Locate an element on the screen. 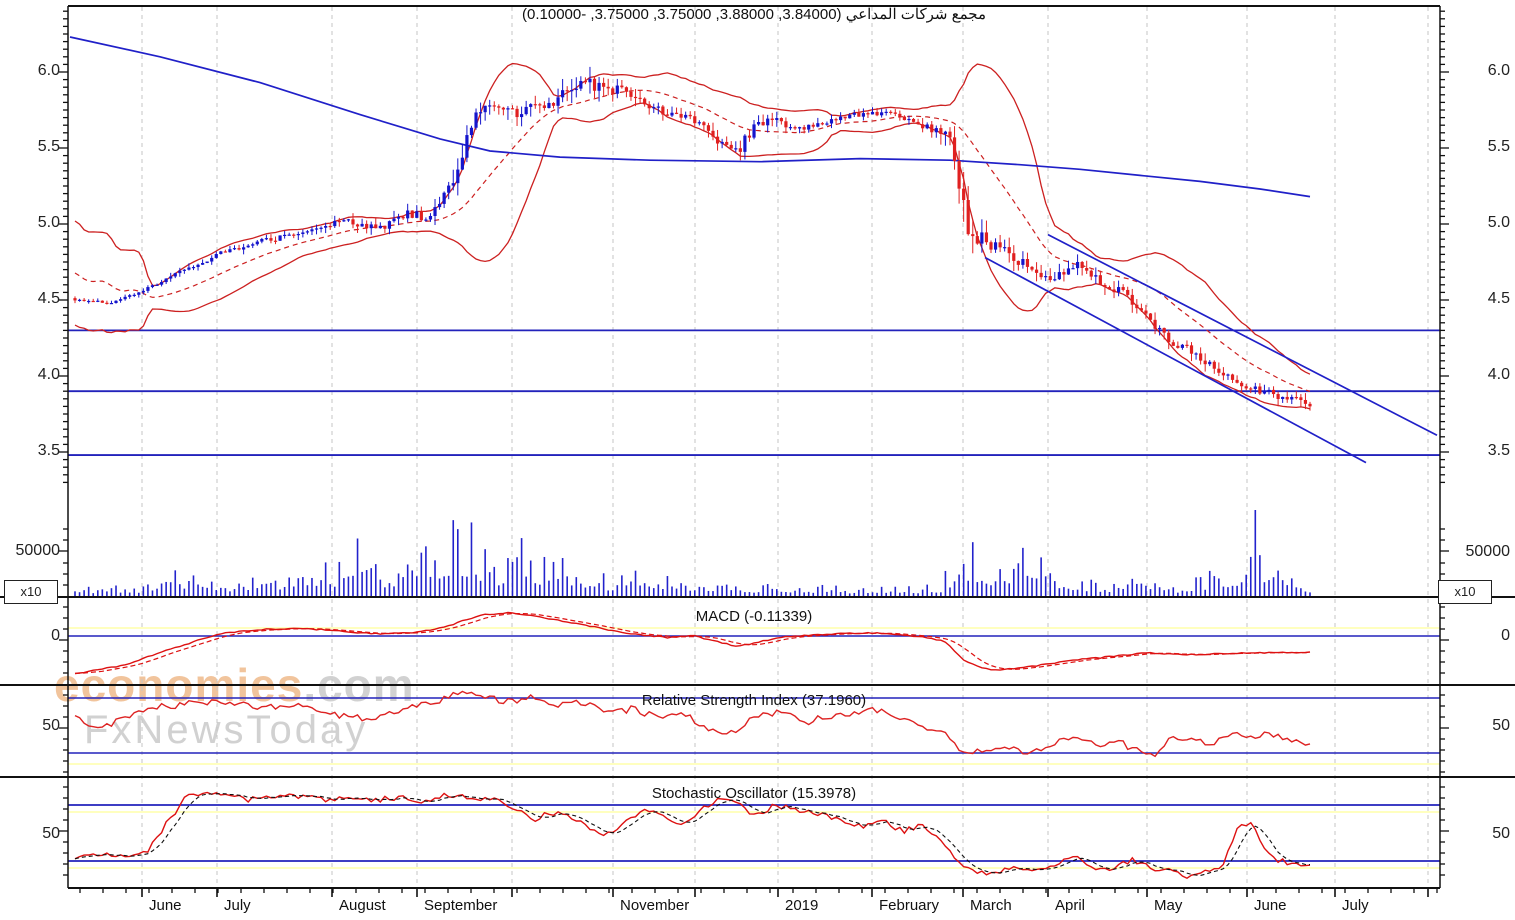 This screenshot has width=1515, height=920. macd-lines is located at coordinates (692, 643).